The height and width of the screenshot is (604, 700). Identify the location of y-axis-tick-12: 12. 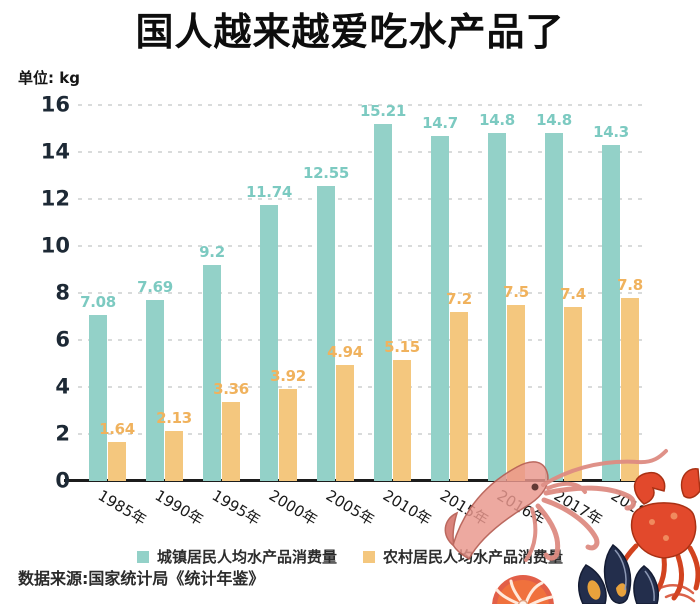
(55, 198).